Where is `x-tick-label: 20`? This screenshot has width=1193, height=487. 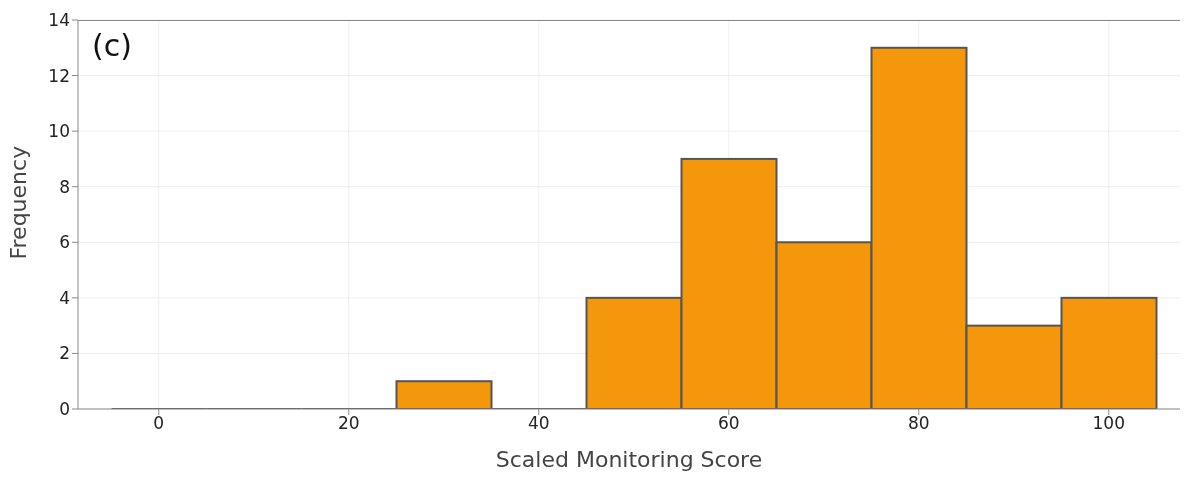
x-tick-label: 20 is located at coordinates (348, 423).